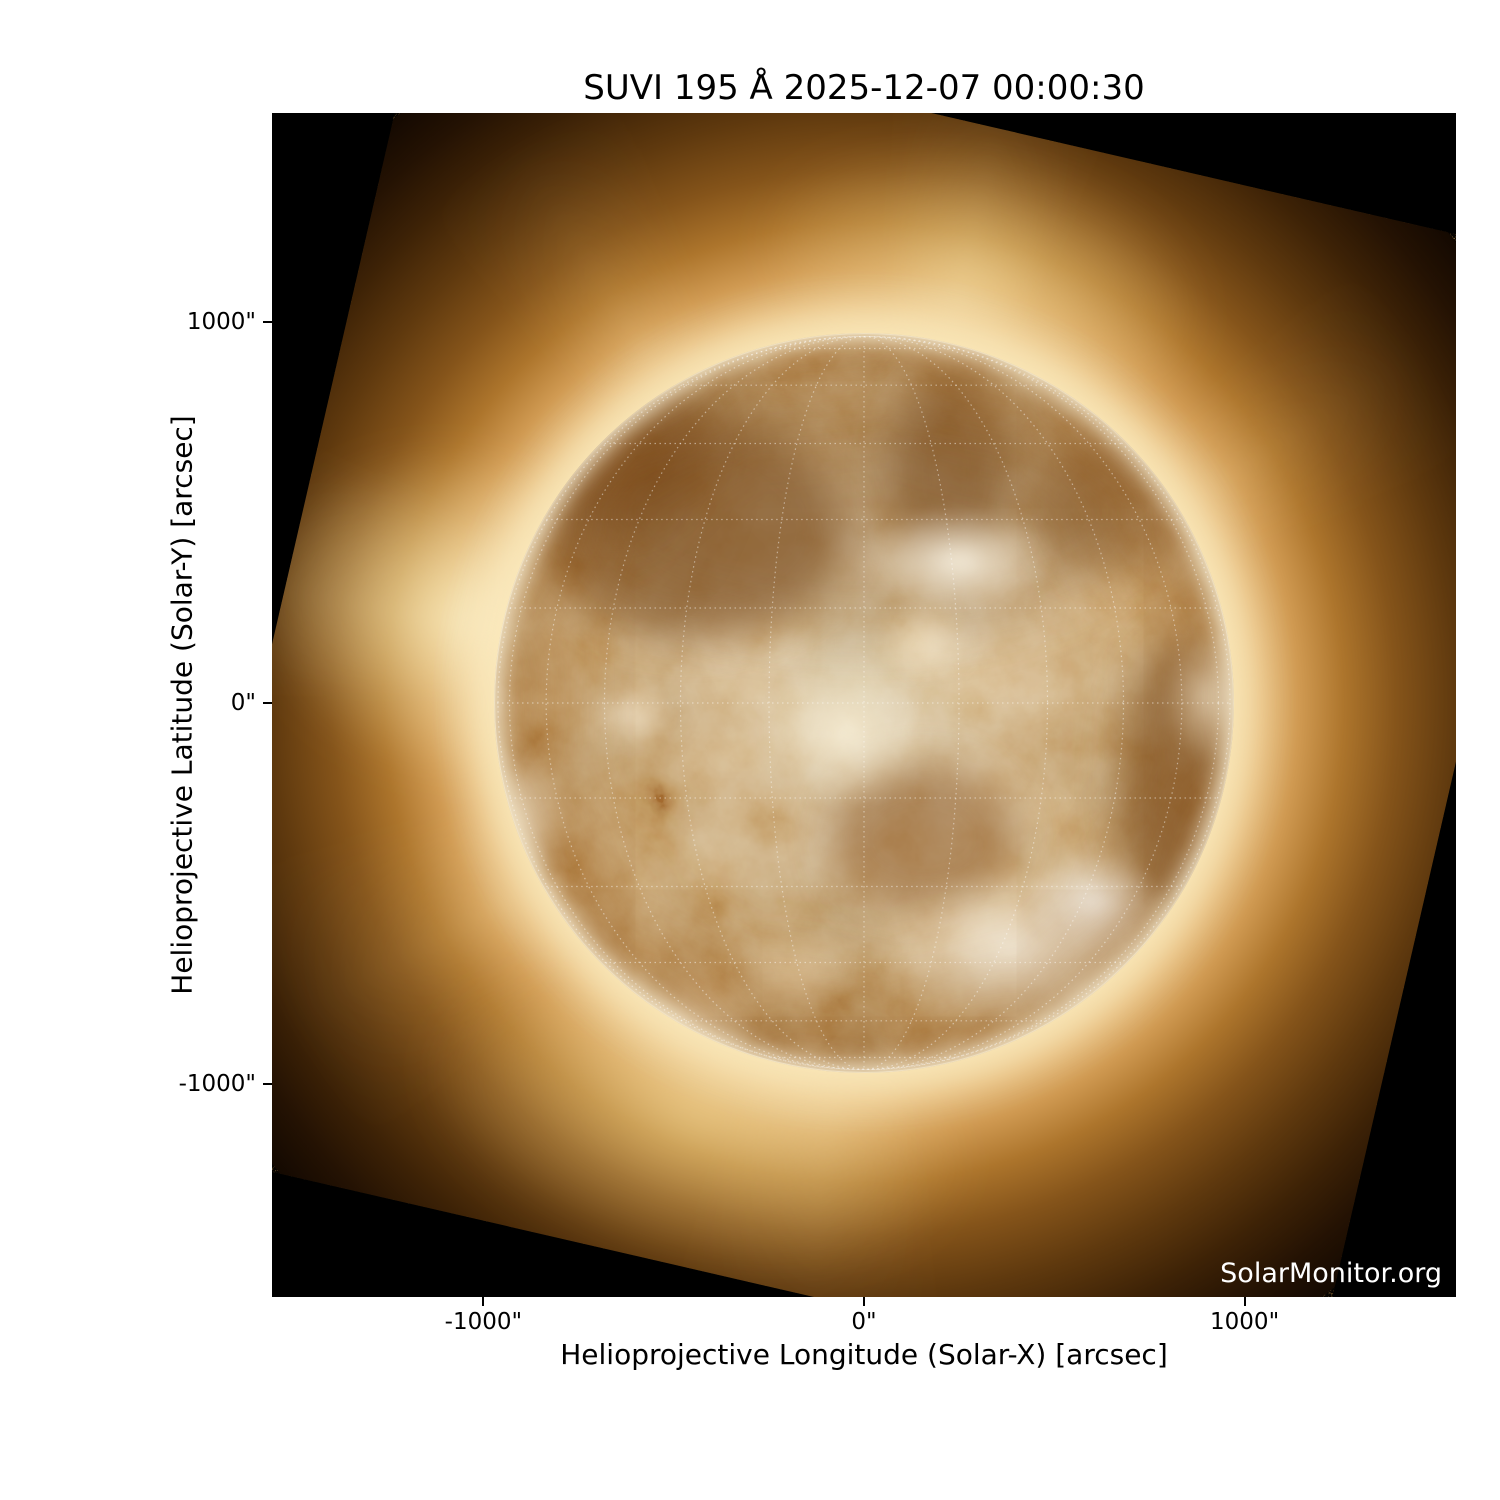  What do you see at coordinates (794, 973) in the screenshot?
I see `bright-patch` at bounding box center [794, 973].